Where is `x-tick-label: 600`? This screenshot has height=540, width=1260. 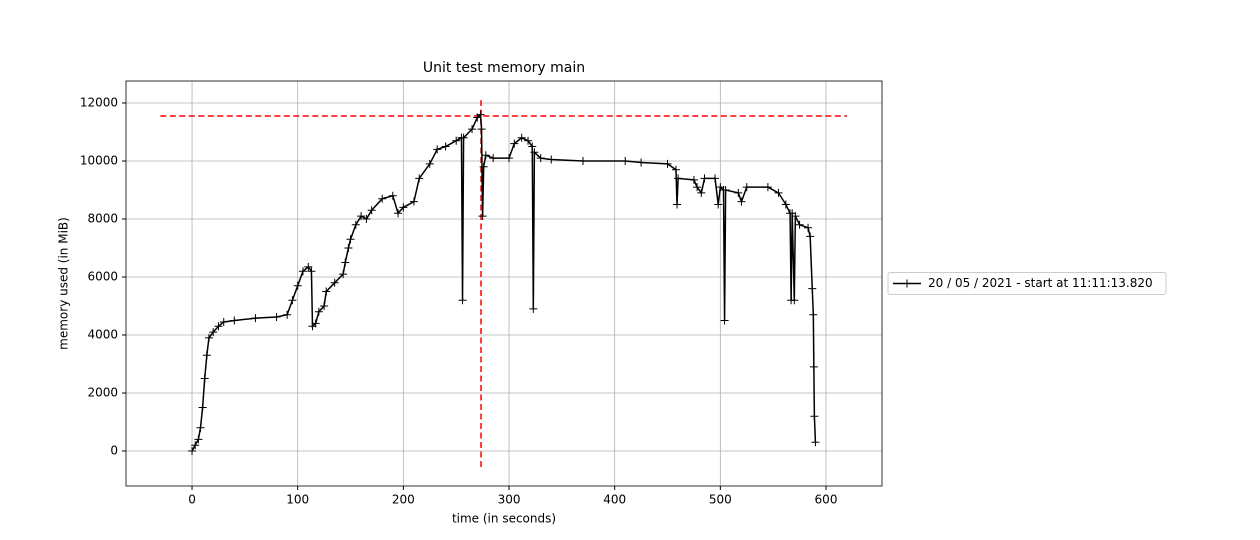
x-tick-label: 600 is located at coordinates (826, 500).